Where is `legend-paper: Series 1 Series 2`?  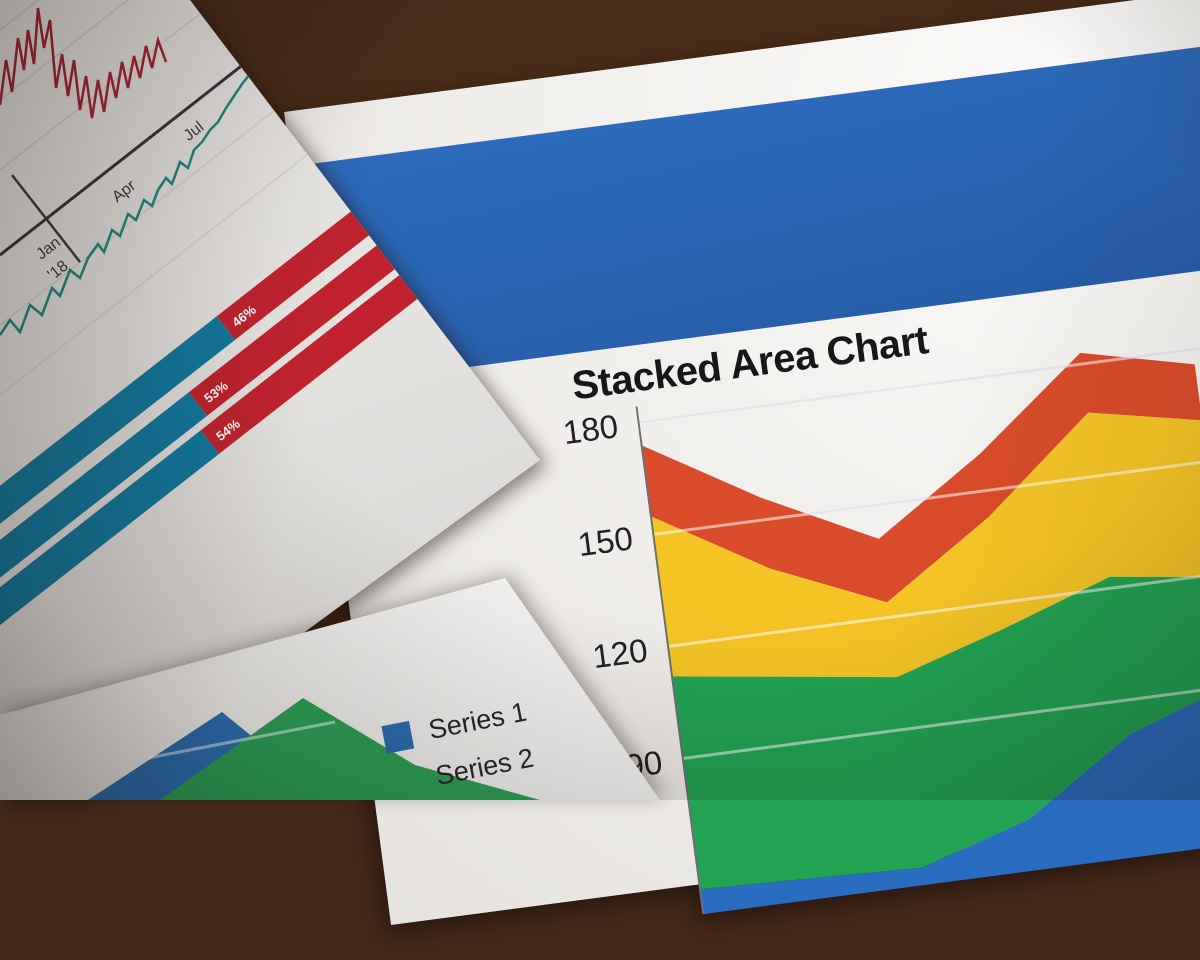
legend-paper: Series 1 Series 2 is located at coordinates (330, 689).